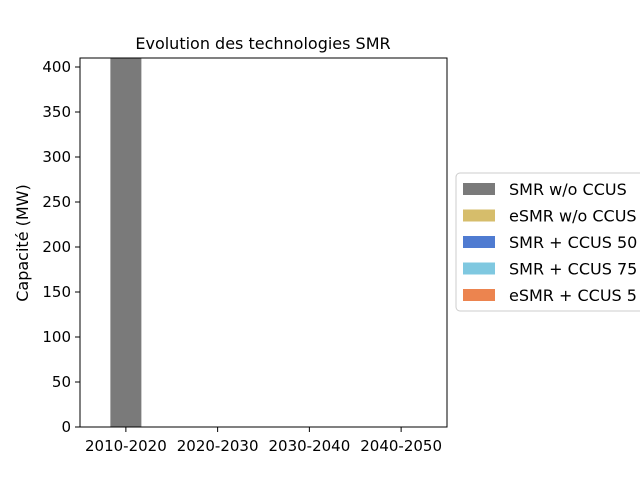  Describe the element at coordinates (22, 243) in the screenshot. I see `y-axis-label: Capacité (MW)` at that location.